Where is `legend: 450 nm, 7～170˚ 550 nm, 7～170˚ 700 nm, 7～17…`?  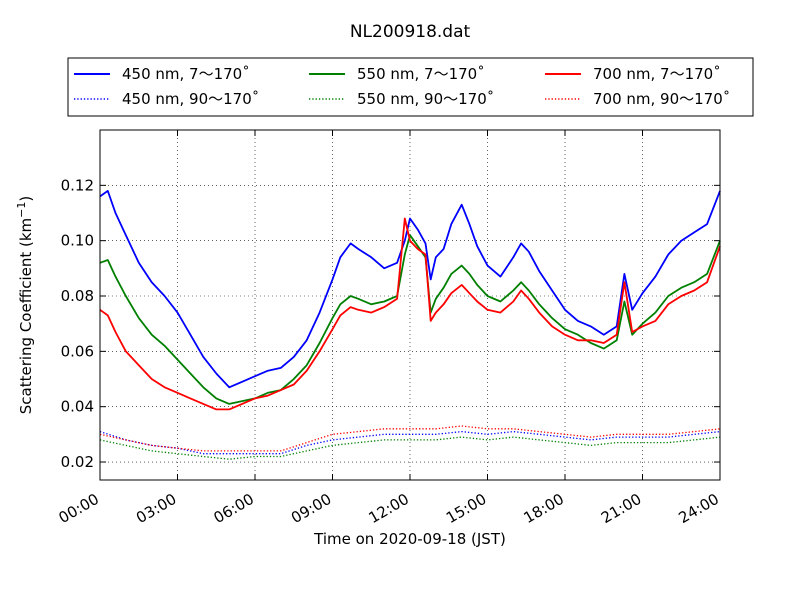 legend: 450 nm, 7～170˚ 550 nm, 7～170˚ 700 nm, 7～17… is located at coordinates (410, 87).